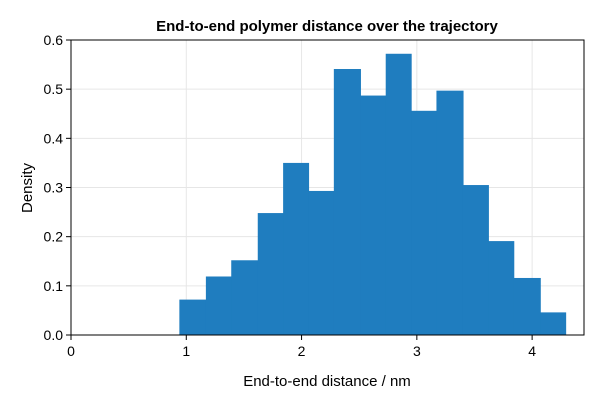  What do you see at coordinates (54, 237) in the screenshot?
I see `y-tick-label: 0.2` at bounding box center [54, 237].